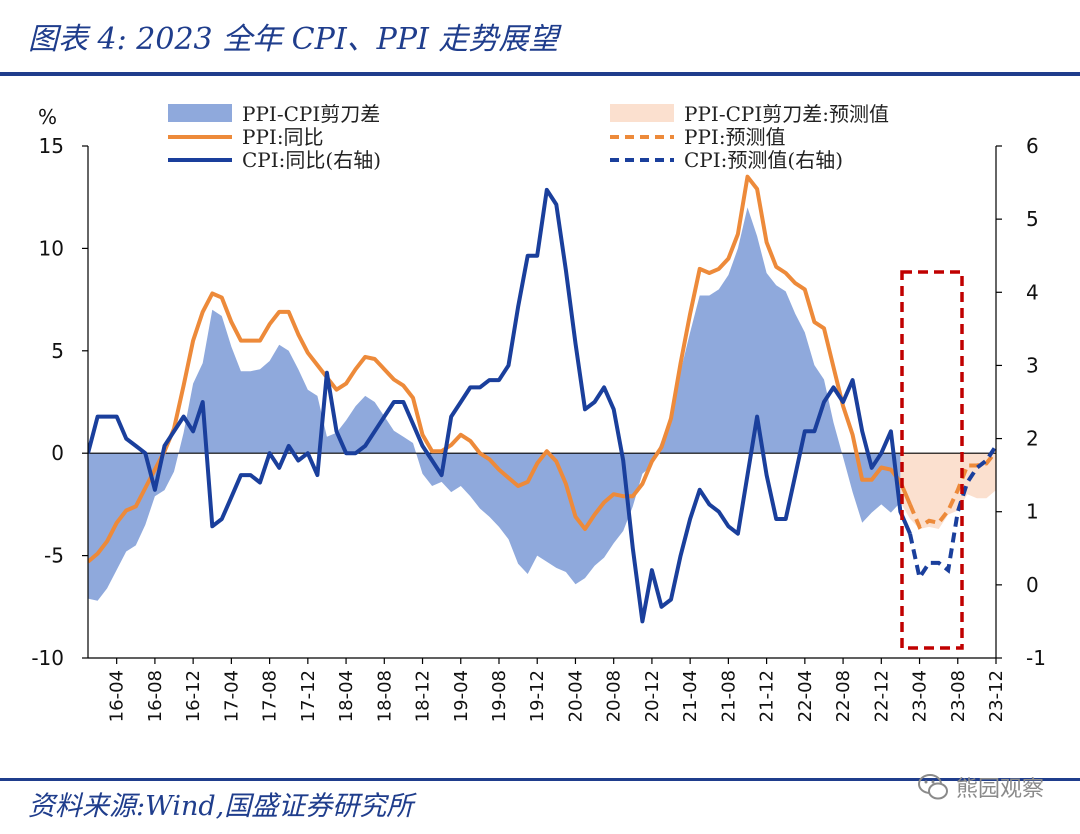 Image resolution: width=1080 pixels, height=834 pixels. I want to click on forecast-highlight-box, so click(932, 460).